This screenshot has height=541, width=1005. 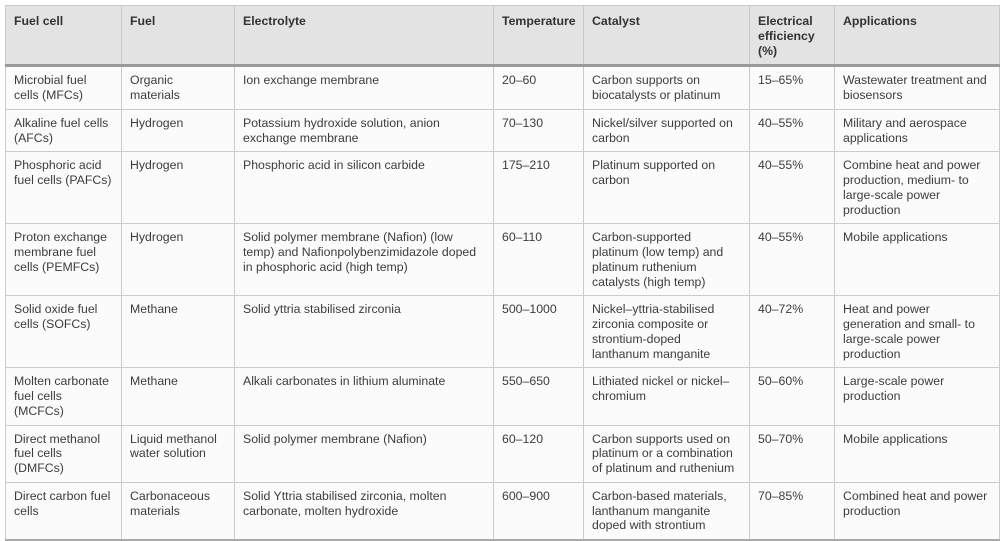 I want to click on cell-electrolyte: Alkali carbonates in lithium aluminate, so click(x=364, y=396).